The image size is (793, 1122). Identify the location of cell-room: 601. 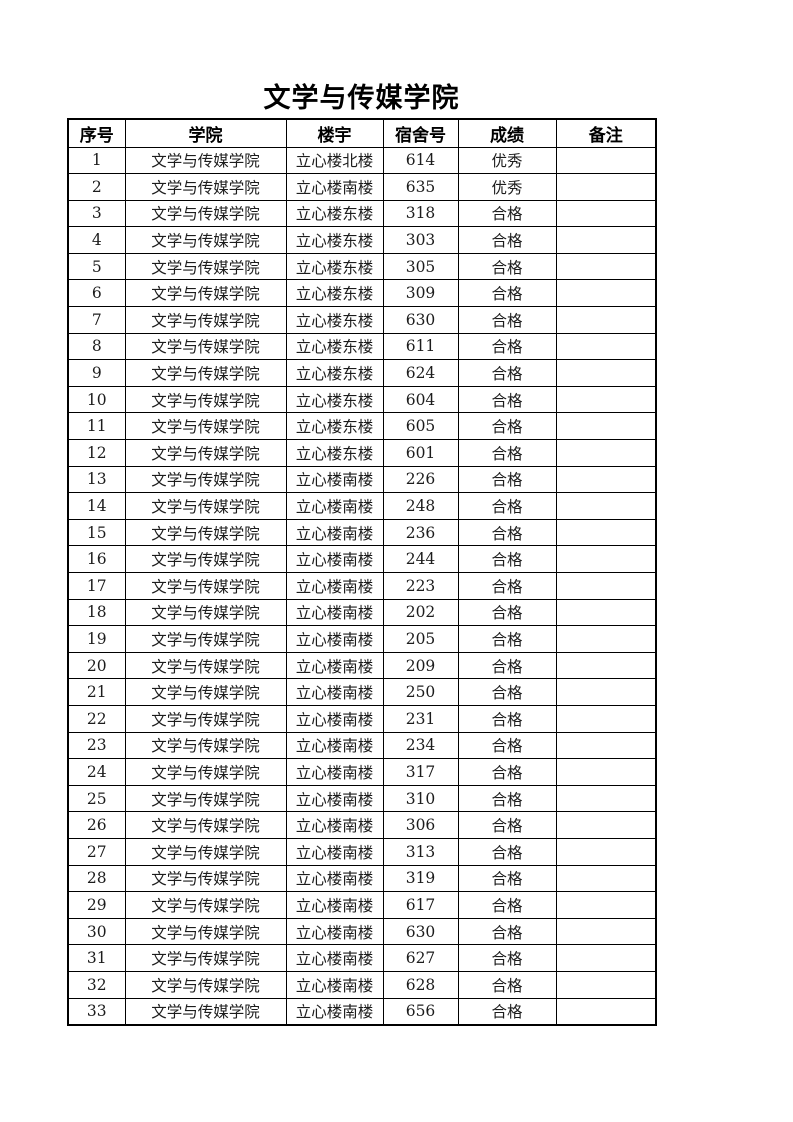
(420, 453).